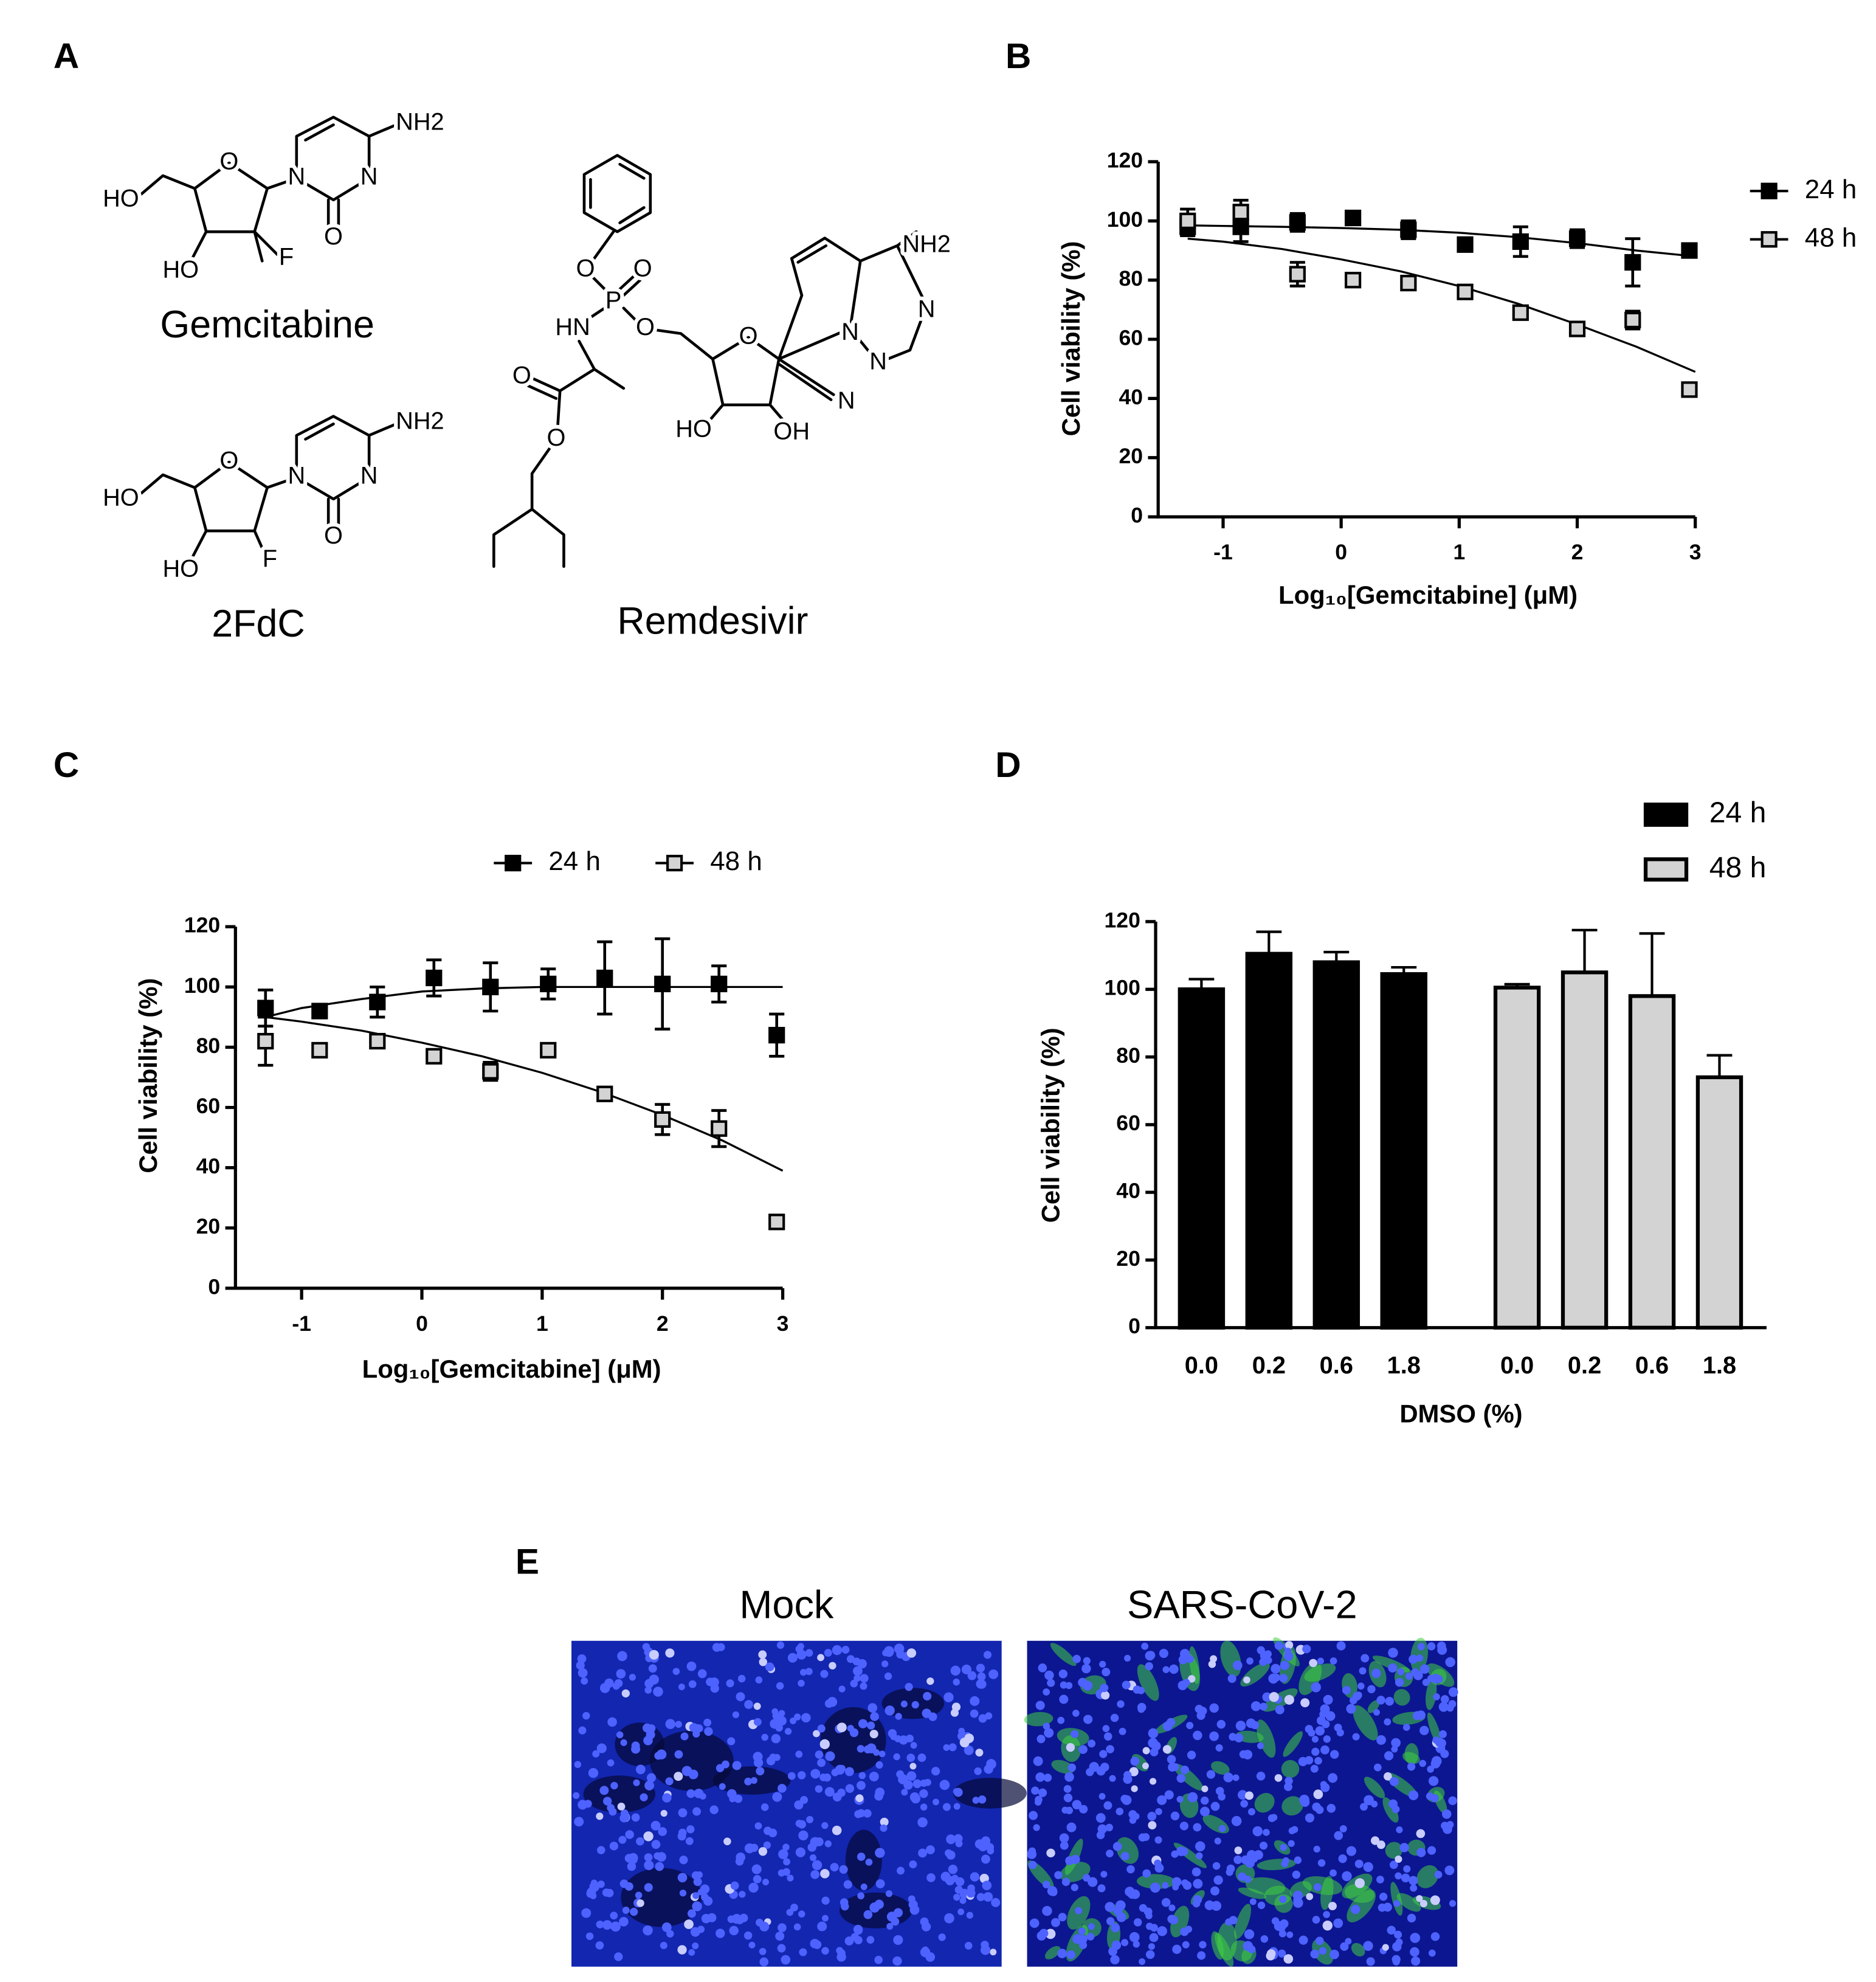  What do you see at coordinates (1122, 920) in the screenshot?
I see `y-tick-label: 120` at bounding box center [1122, 920].